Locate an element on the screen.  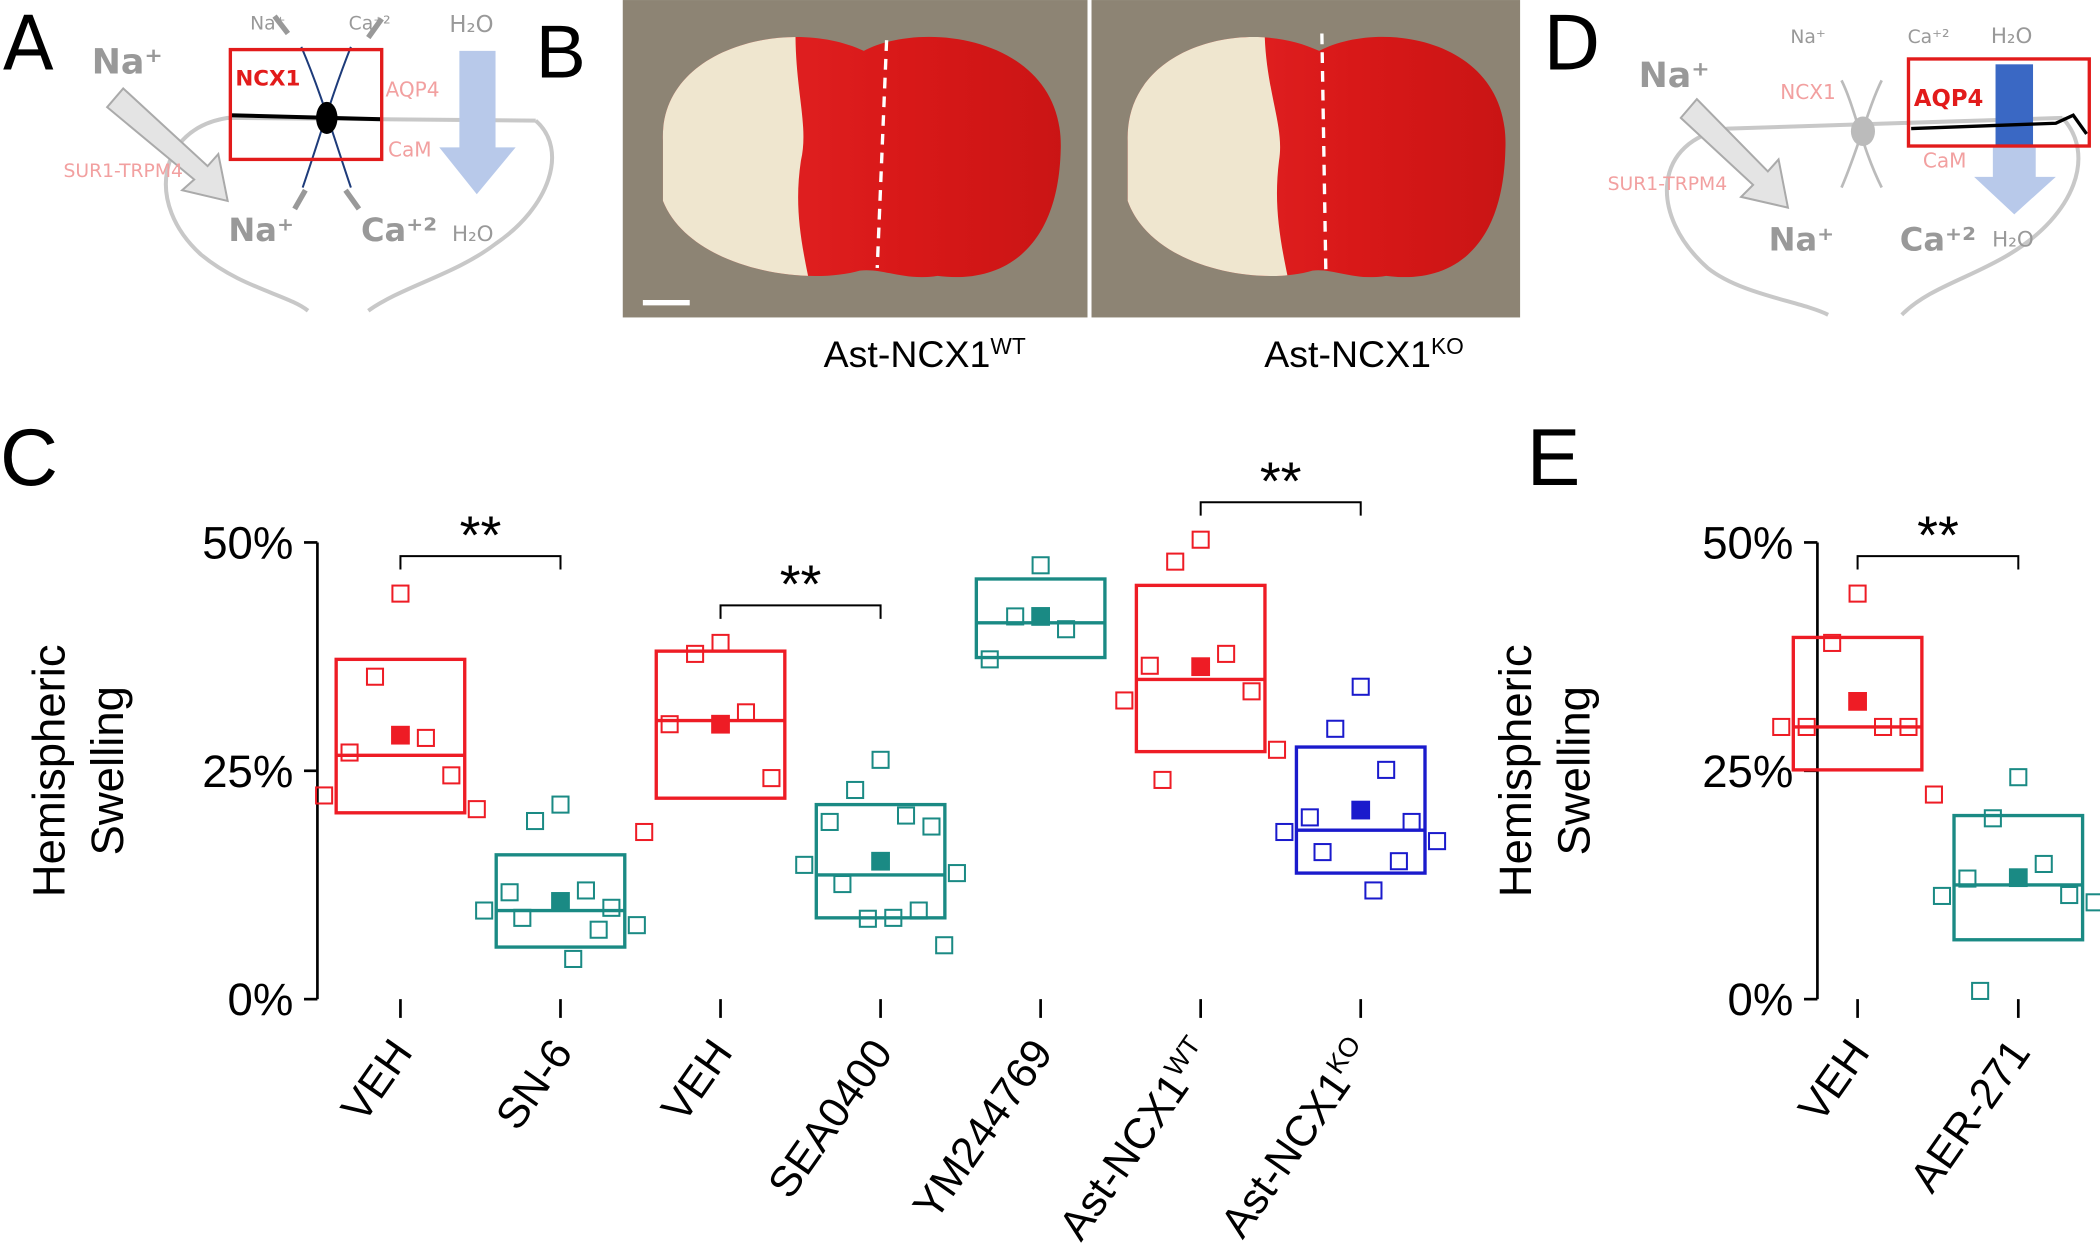
caption-text: Ast-NCX1 is located at coordinates (1347, 354).